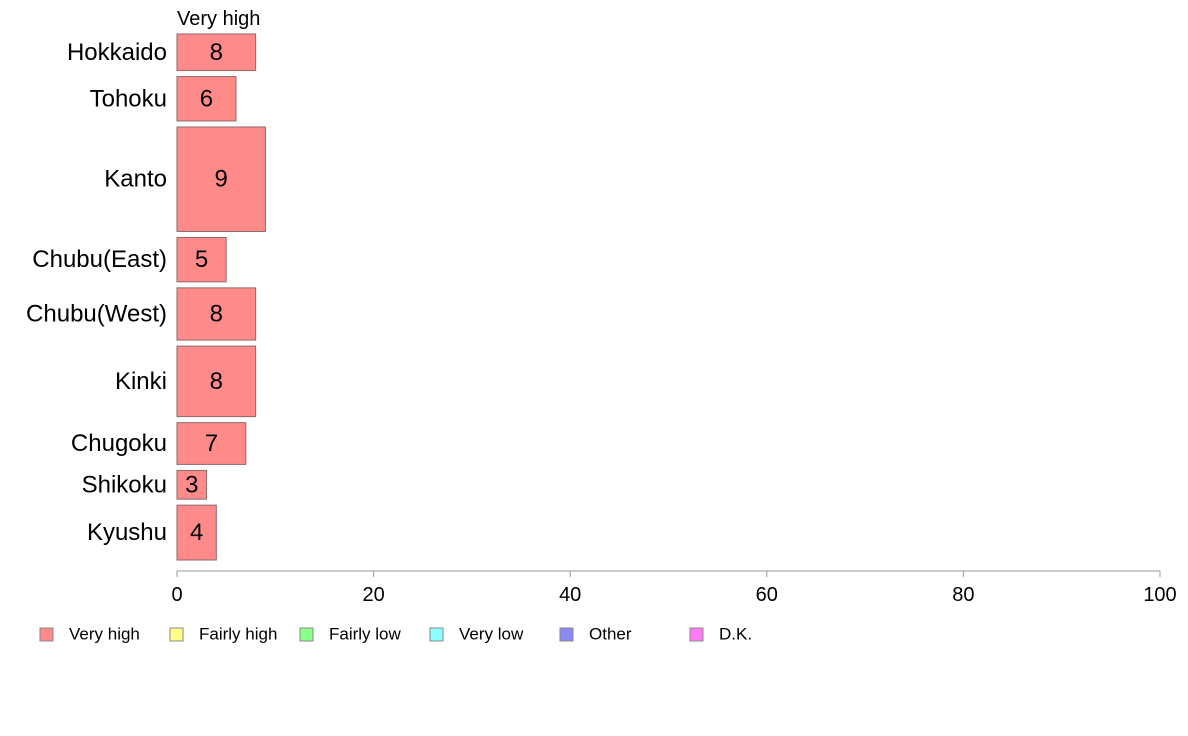  Describe the element at coordinates (365, 634) in the screenshot. I see `legend-label: Fairly low` at that location.